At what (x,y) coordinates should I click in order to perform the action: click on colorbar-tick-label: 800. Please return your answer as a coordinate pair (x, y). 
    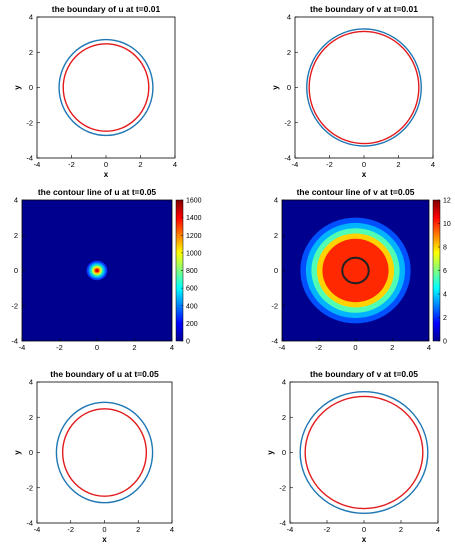
    Looking at the image, I should click on (192, 271).